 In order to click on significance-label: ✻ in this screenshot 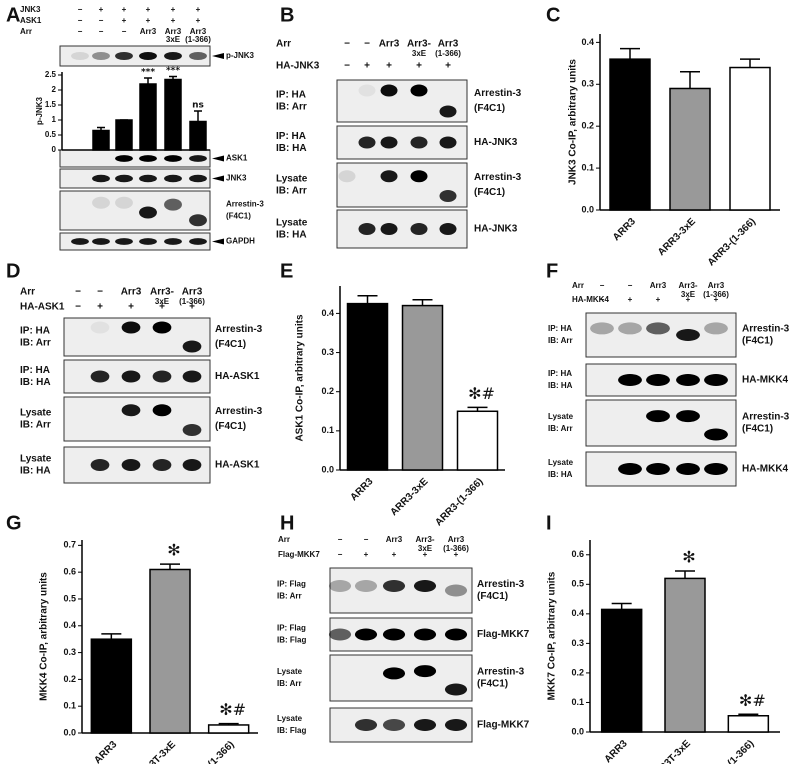, I will do `click(688, 557)`.